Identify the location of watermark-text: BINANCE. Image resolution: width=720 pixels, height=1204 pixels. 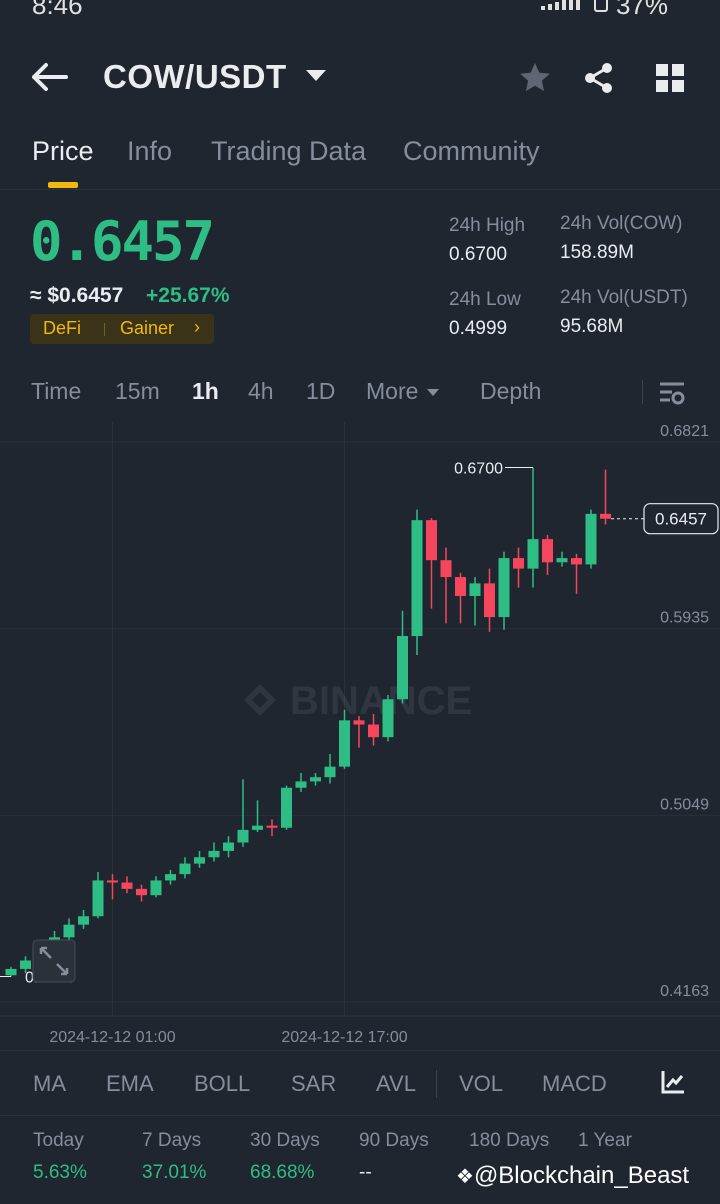
(381, 701).